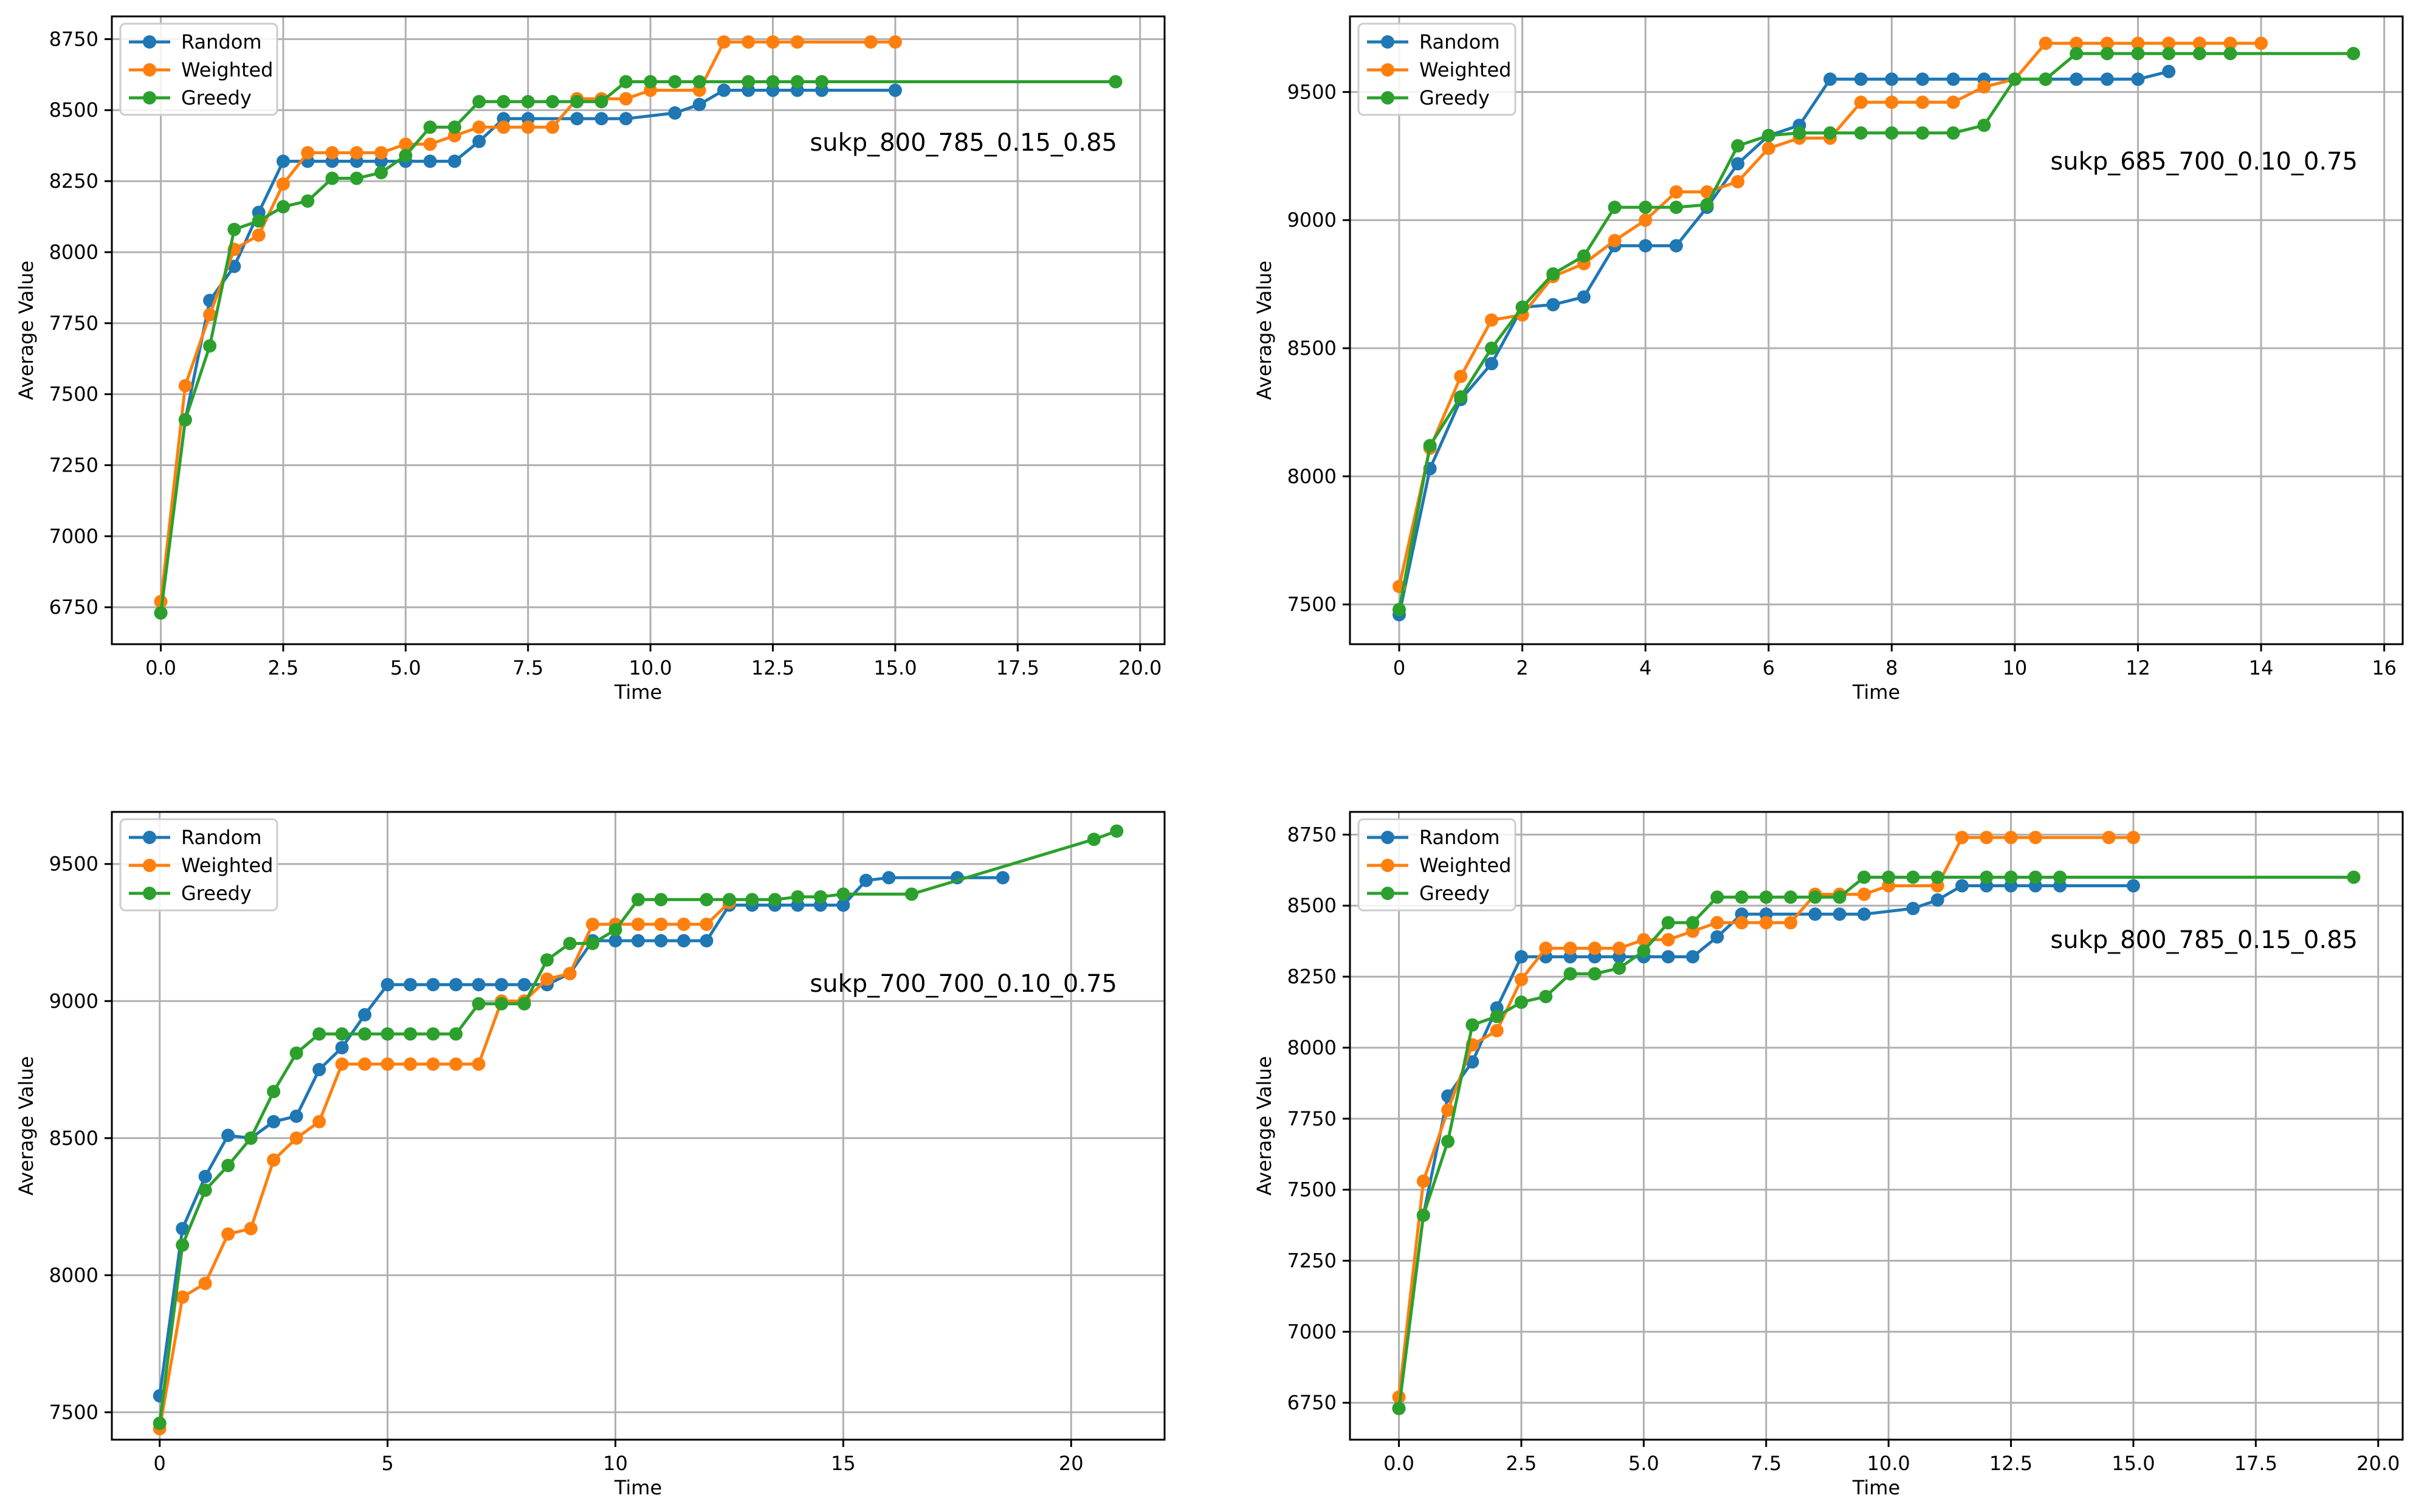 The image size is (2427, 1512). What do you see at coordinates (2134, 1463) in the screenshot?
I see `x-tick-label: 15.0` at bounding box center [2134, 1463].